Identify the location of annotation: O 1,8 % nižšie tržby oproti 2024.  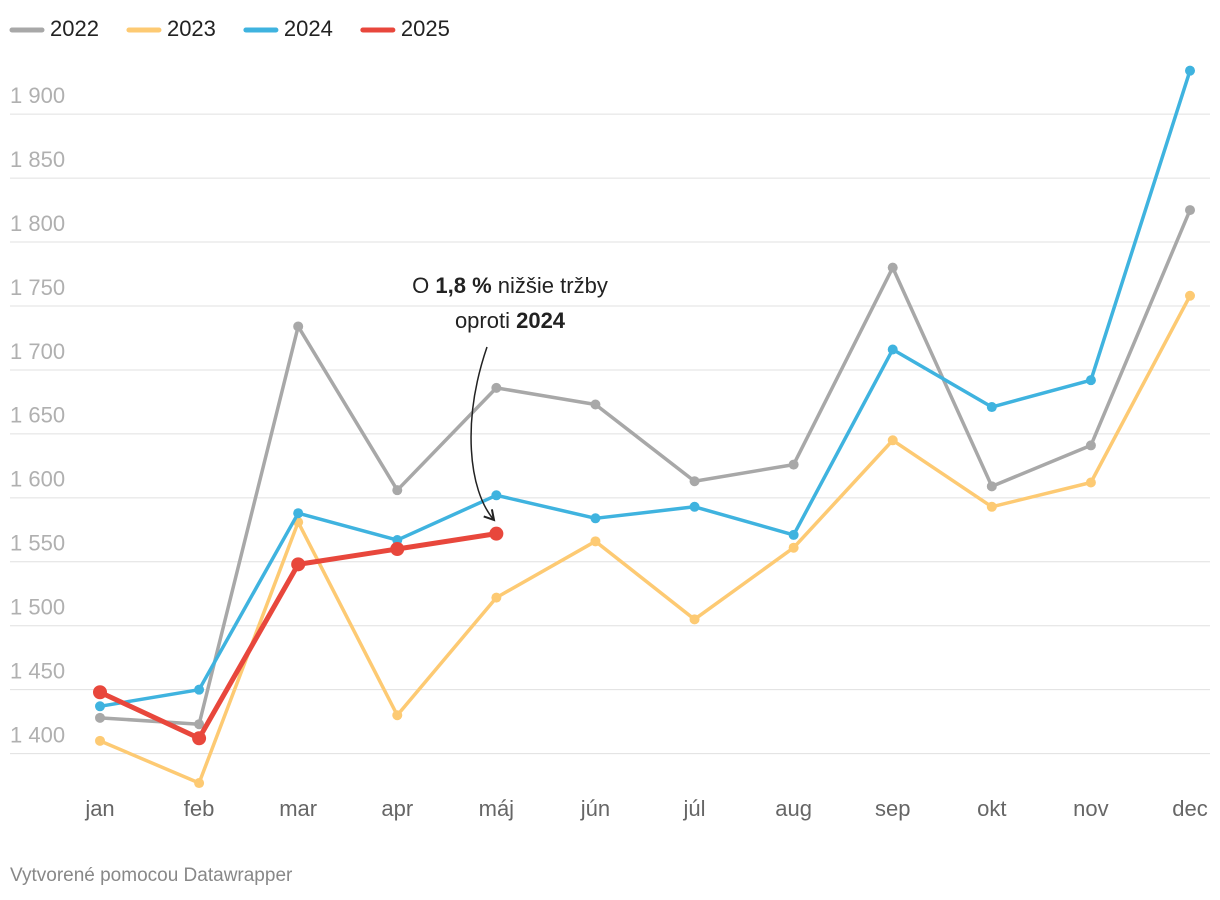
(510, 303).